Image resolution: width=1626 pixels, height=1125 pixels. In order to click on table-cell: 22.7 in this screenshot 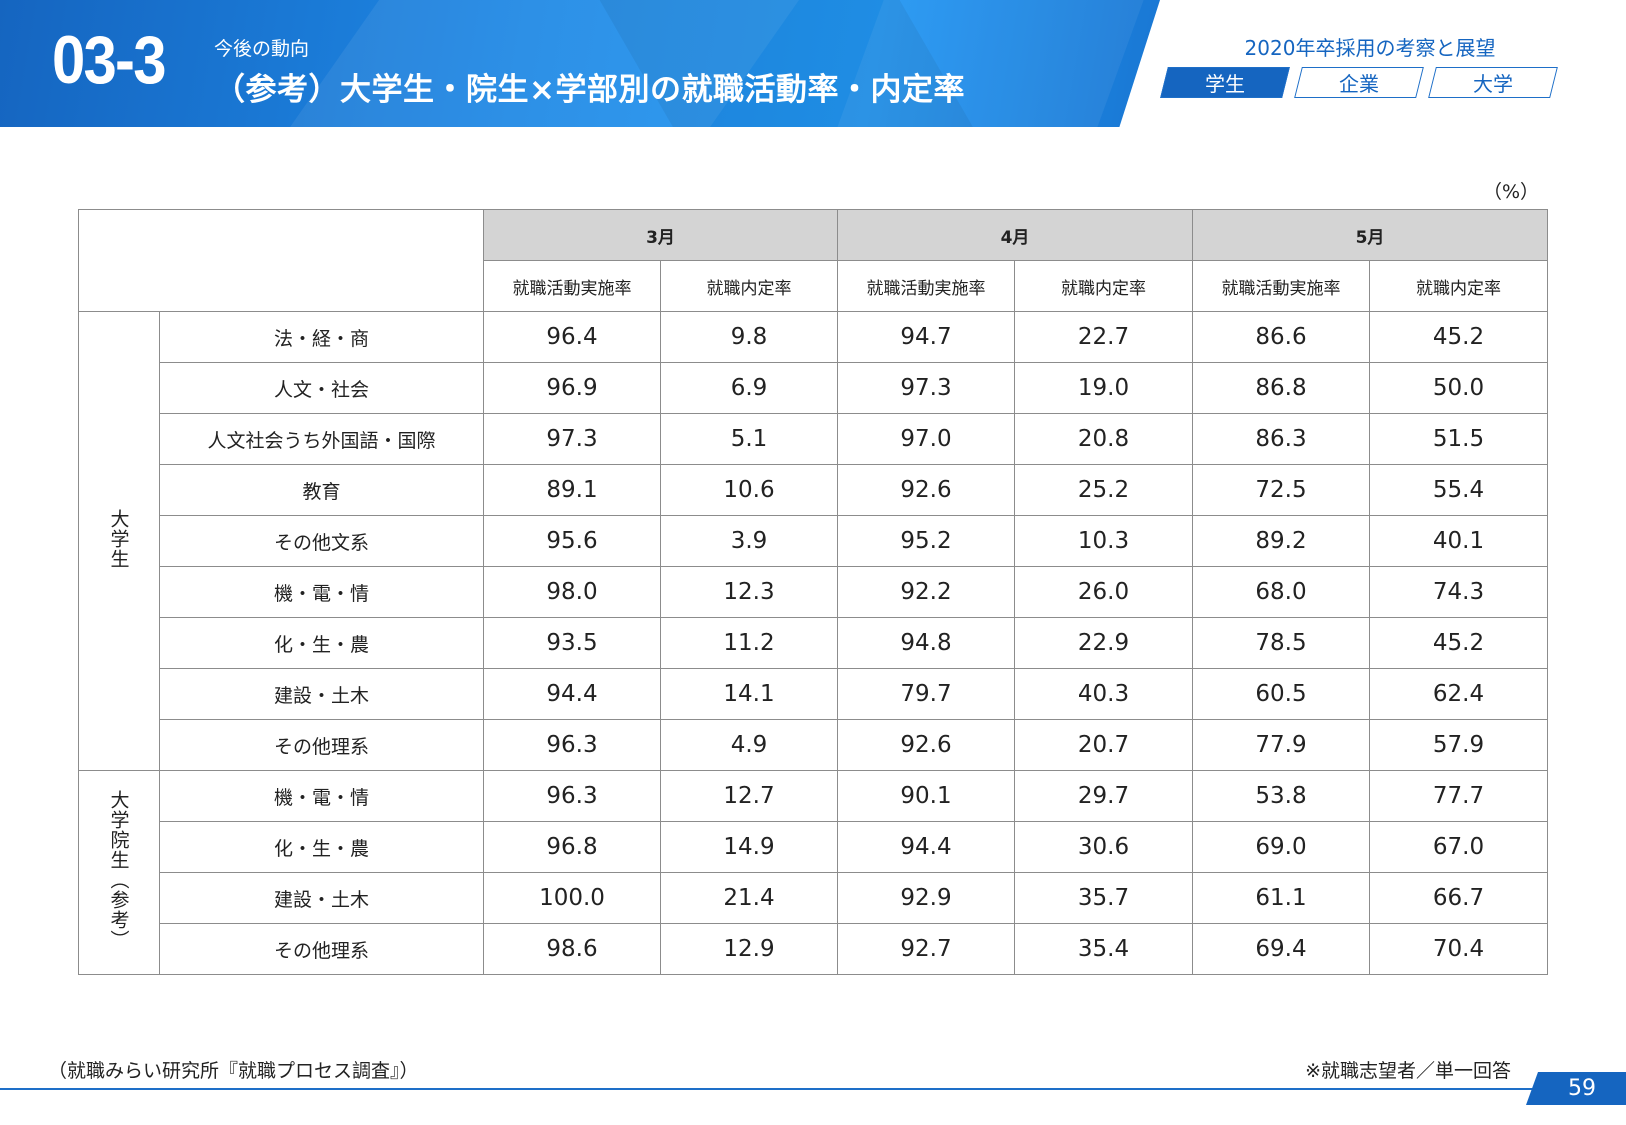, I will do `click(1103, 337)`.